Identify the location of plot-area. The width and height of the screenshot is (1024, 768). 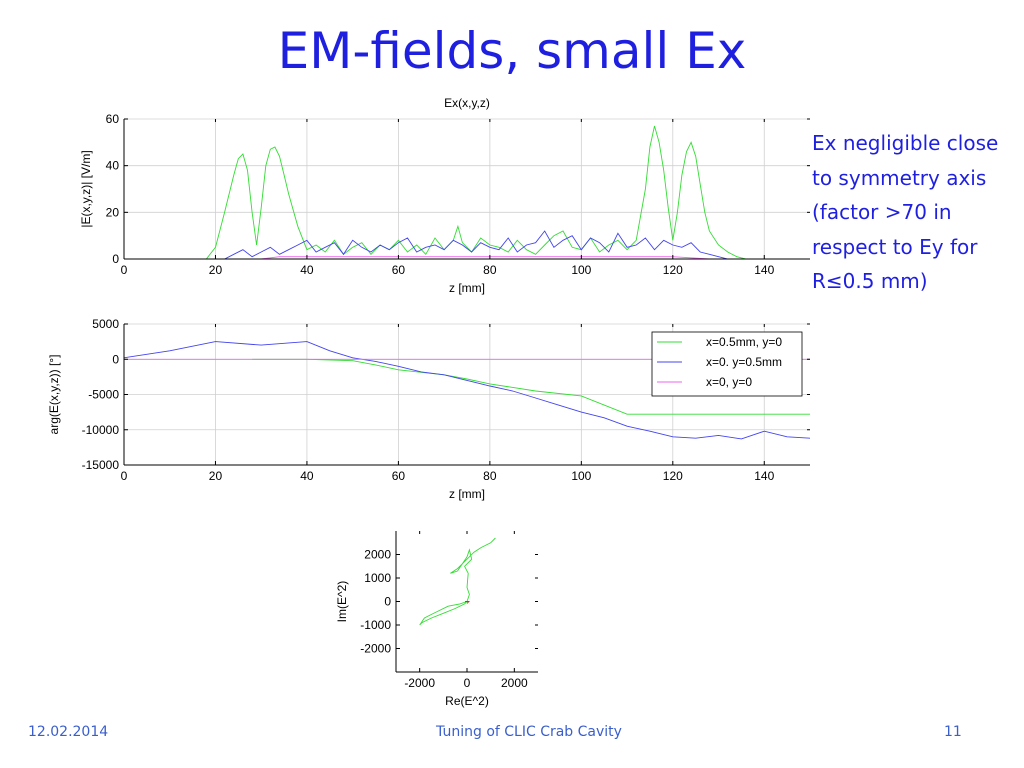
(467, 189).